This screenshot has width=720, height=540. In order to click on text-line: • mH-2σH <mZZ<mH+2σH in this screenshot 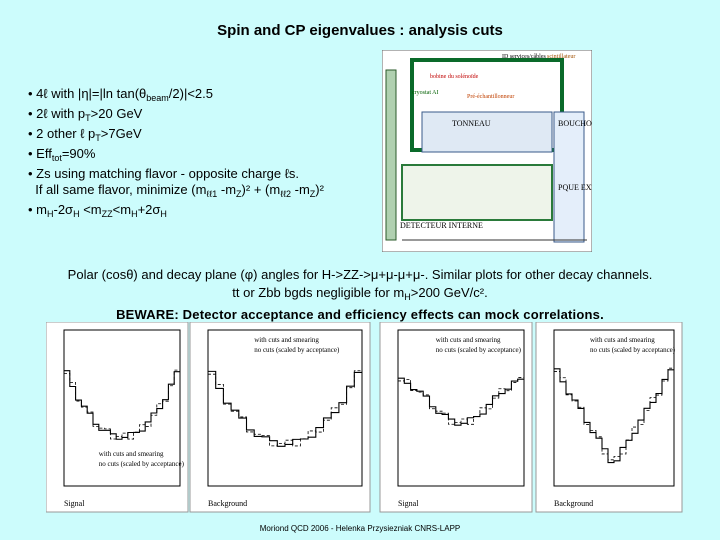, I will do `click(176, 212)`.